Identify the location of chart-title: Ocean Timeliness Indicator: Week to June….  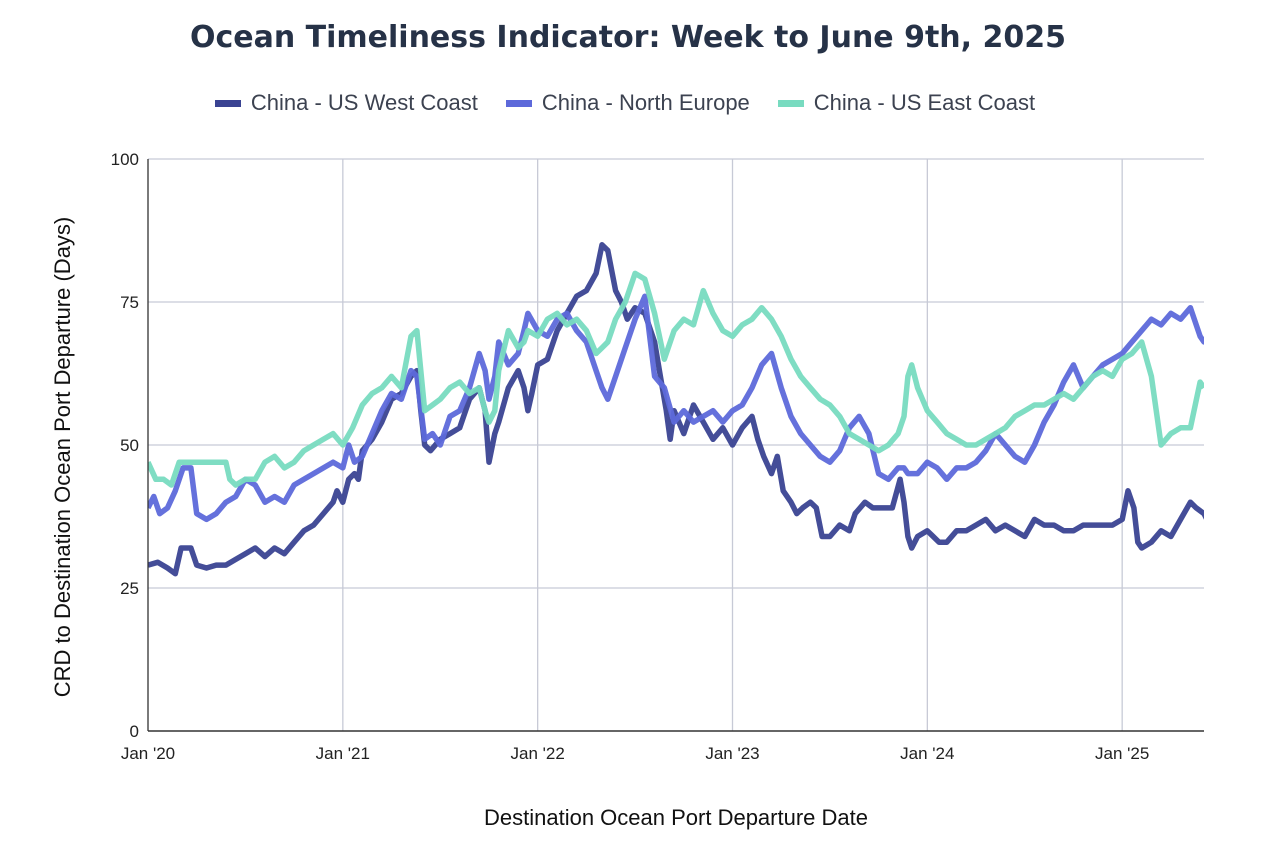
(628, 37).